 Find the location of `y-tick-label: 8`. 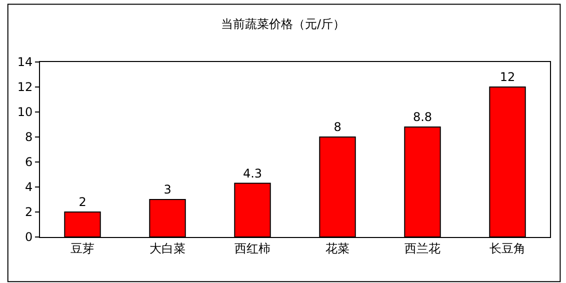

y-tick-label: 8 is located at coordinates (28, 137).